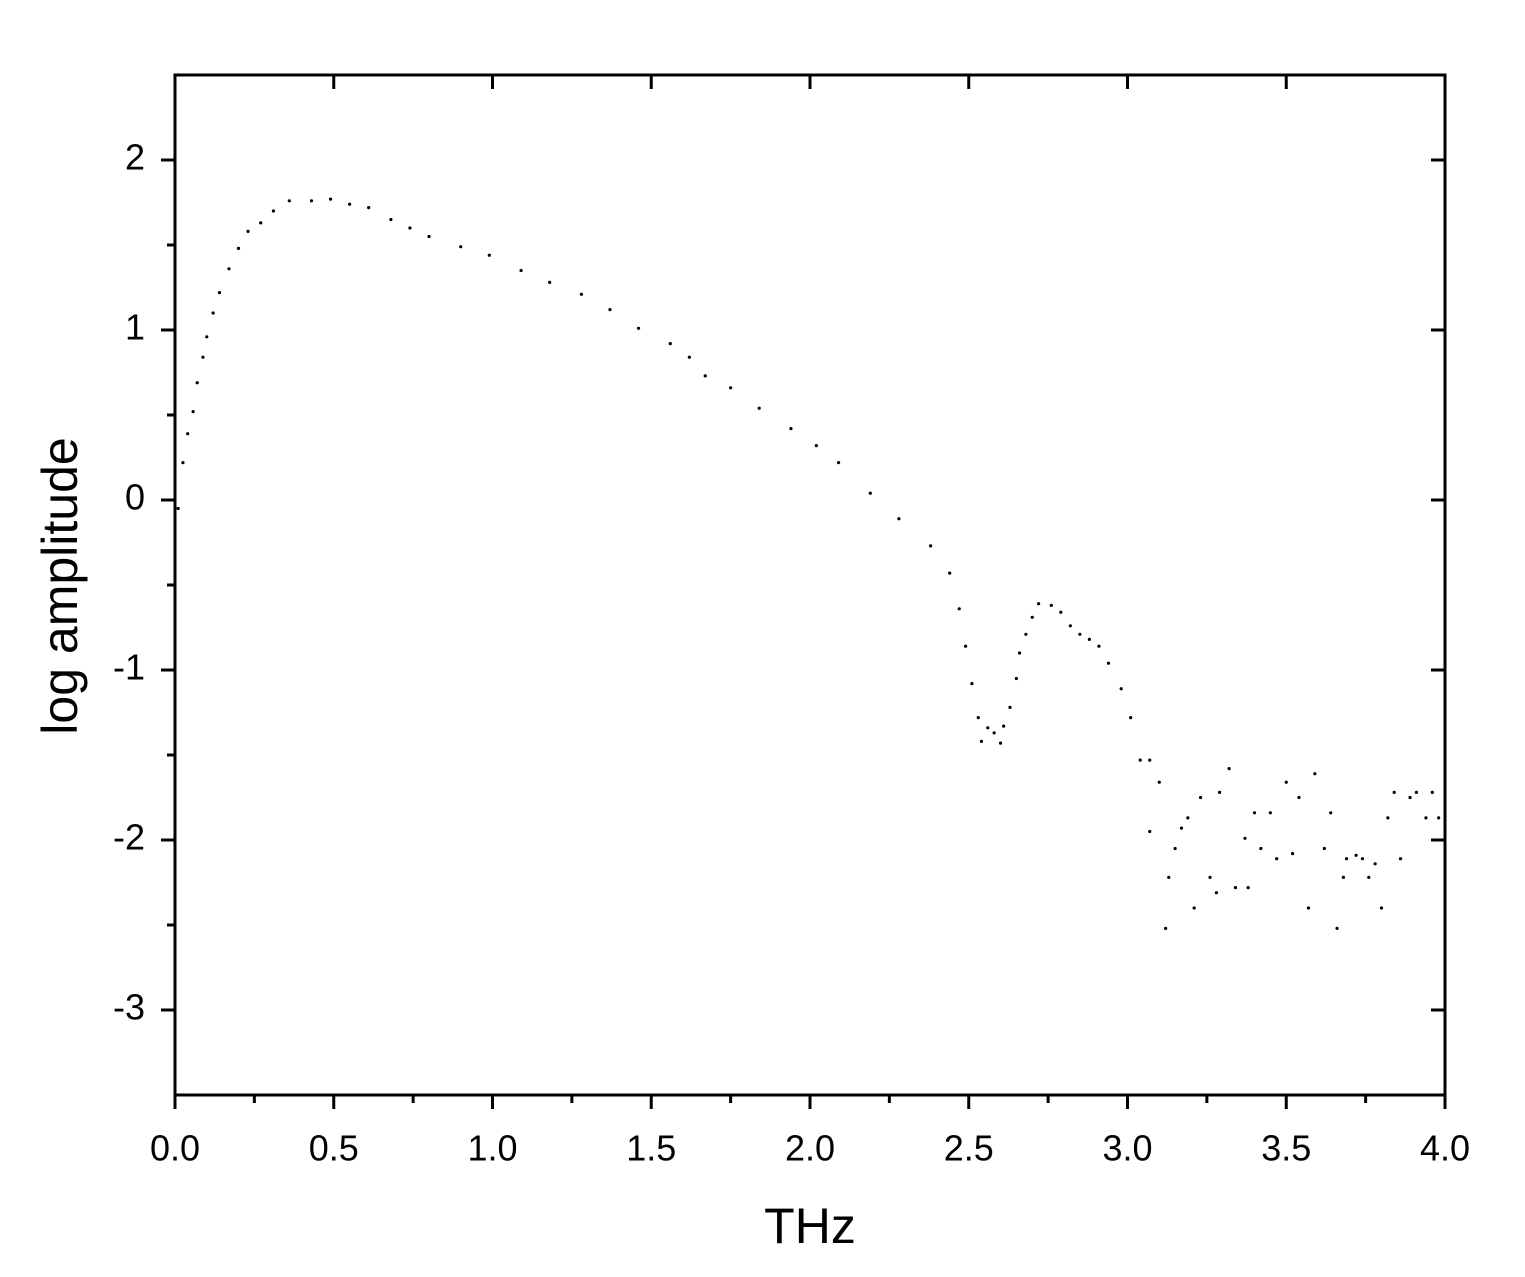 The height and width of the screenshot is (1277, 1525). Describe the element at coordinates (129, 1007) in the screenshot. I see `y-tick-label: -3` at that location.